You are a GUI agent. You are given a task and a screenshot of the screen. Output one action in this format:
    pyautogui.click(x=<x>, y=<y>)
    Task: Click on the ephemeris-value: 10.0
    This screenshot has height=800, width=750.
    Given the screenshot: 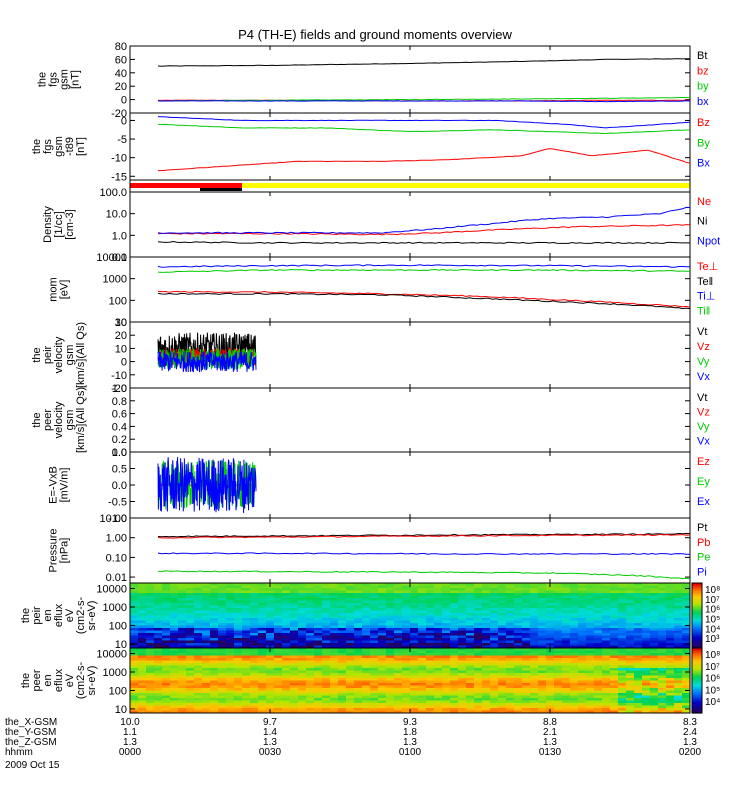 What is the action you would take?
    pyautogui.click(x=130, y=722)
    